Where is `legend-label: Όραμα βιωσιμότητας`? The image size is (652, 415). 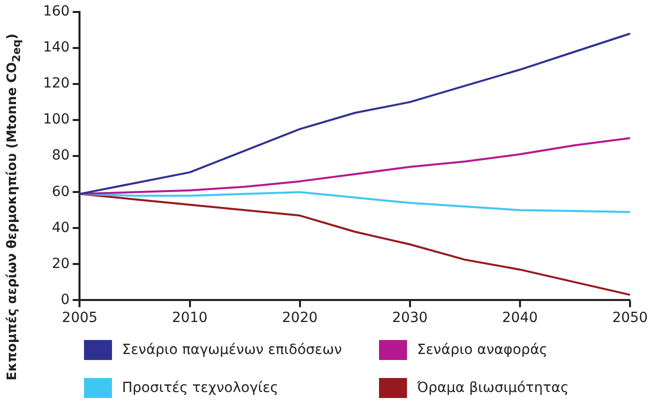 legend-label: Όραμα βιωσιμότητας is located at coordinates (493, 388).